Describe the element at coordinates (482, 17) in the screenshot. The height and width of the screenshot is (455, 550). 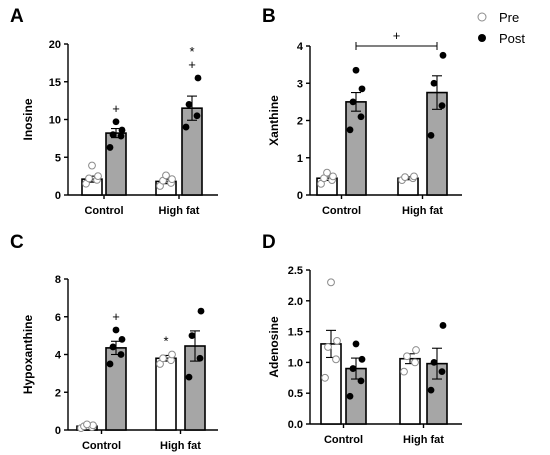
I see `legend-marker-pre` at that location.